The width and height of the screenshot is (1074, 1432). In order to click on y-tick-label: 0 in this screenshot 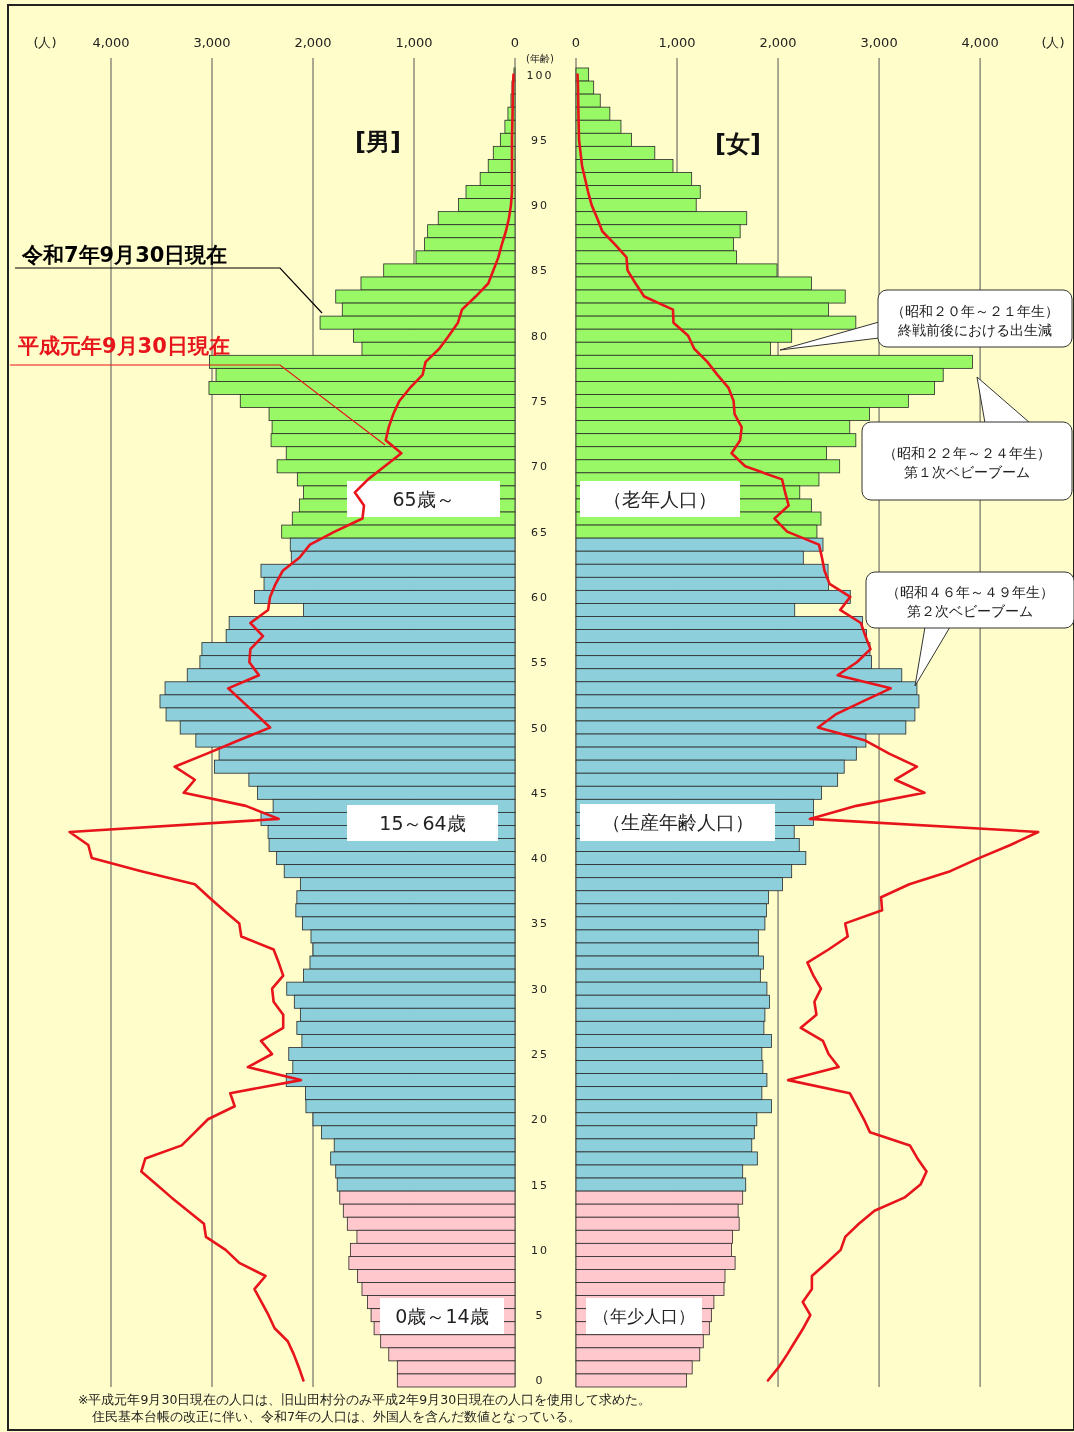, I will do `click(540, 1381)`.